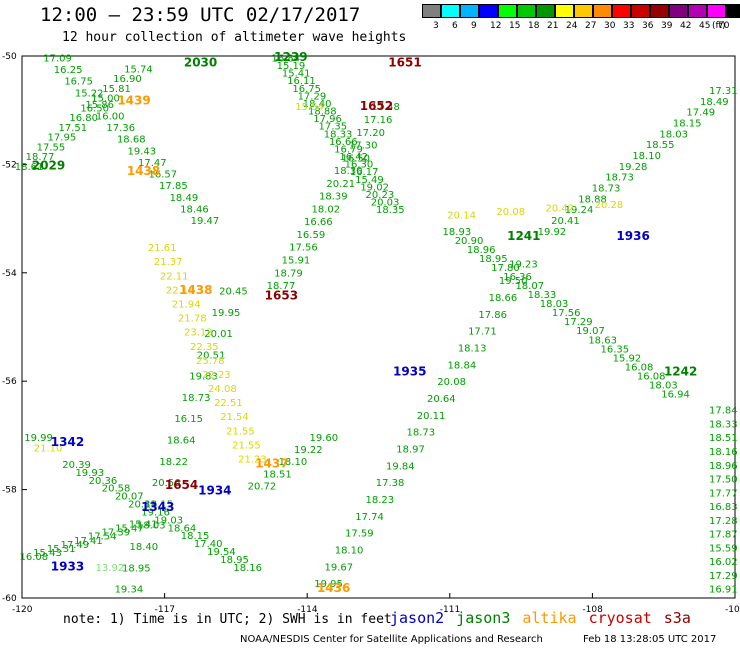 The height and width of the screenshot is (650, 740). What do you see at coordinates (180, 290) in the screenshot?
I see `swh-reading: 22.15` at bounding box center [180, 290].